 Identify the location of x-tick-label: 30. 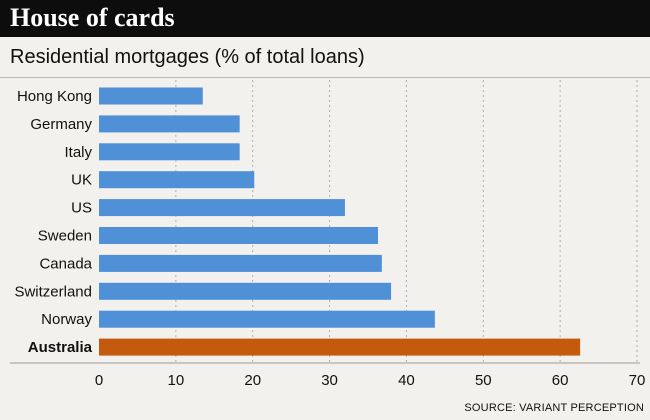
(329, 380).